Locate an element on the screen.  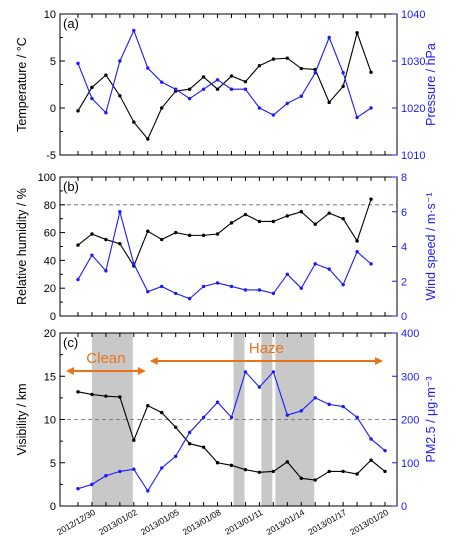
panel-label: (a) is located at coordinates (71, 23).